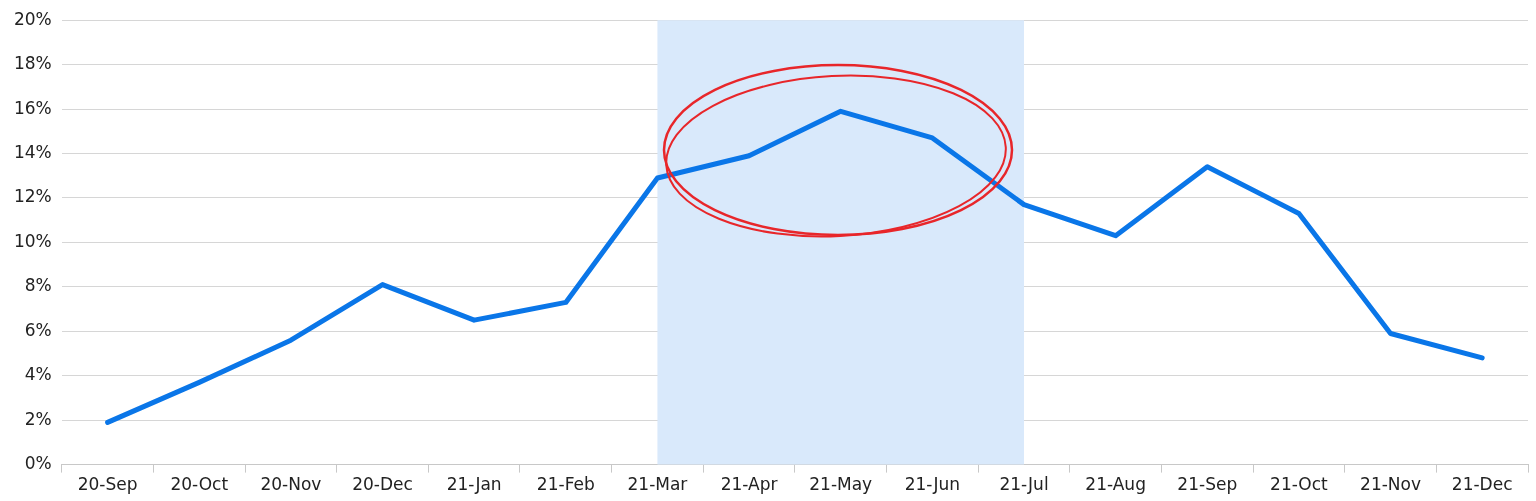 This screenshot has width=1536, height=501. I want to click on x-tick-label: 20-Nov, so click(291, 484).